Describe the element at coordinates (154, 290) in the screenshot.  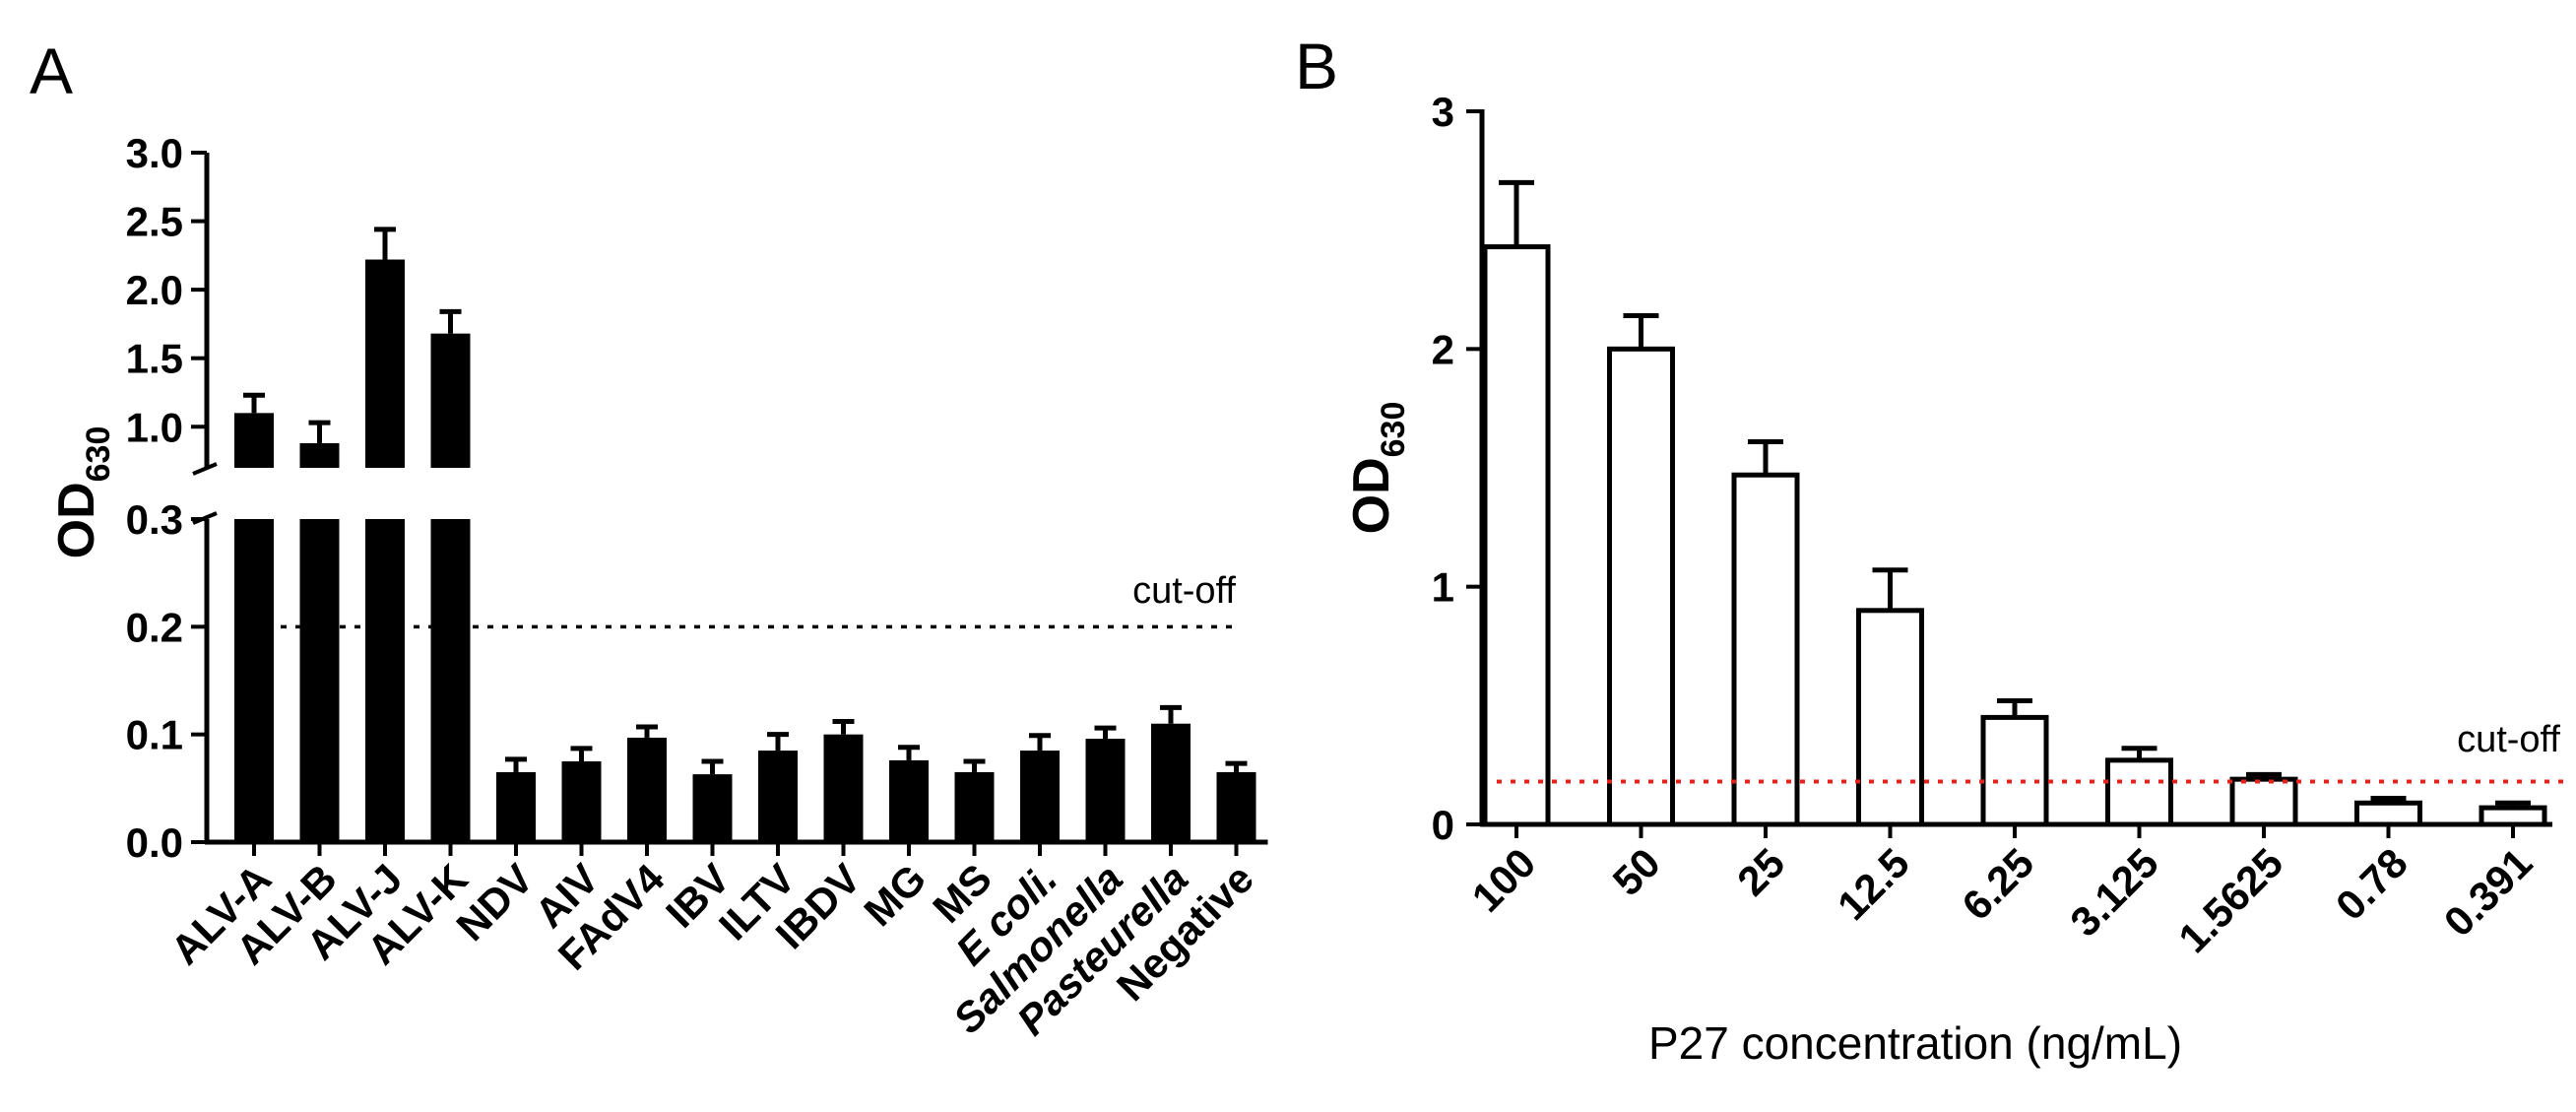
I see `panel-a-ytick-label: 2.0` at that location.